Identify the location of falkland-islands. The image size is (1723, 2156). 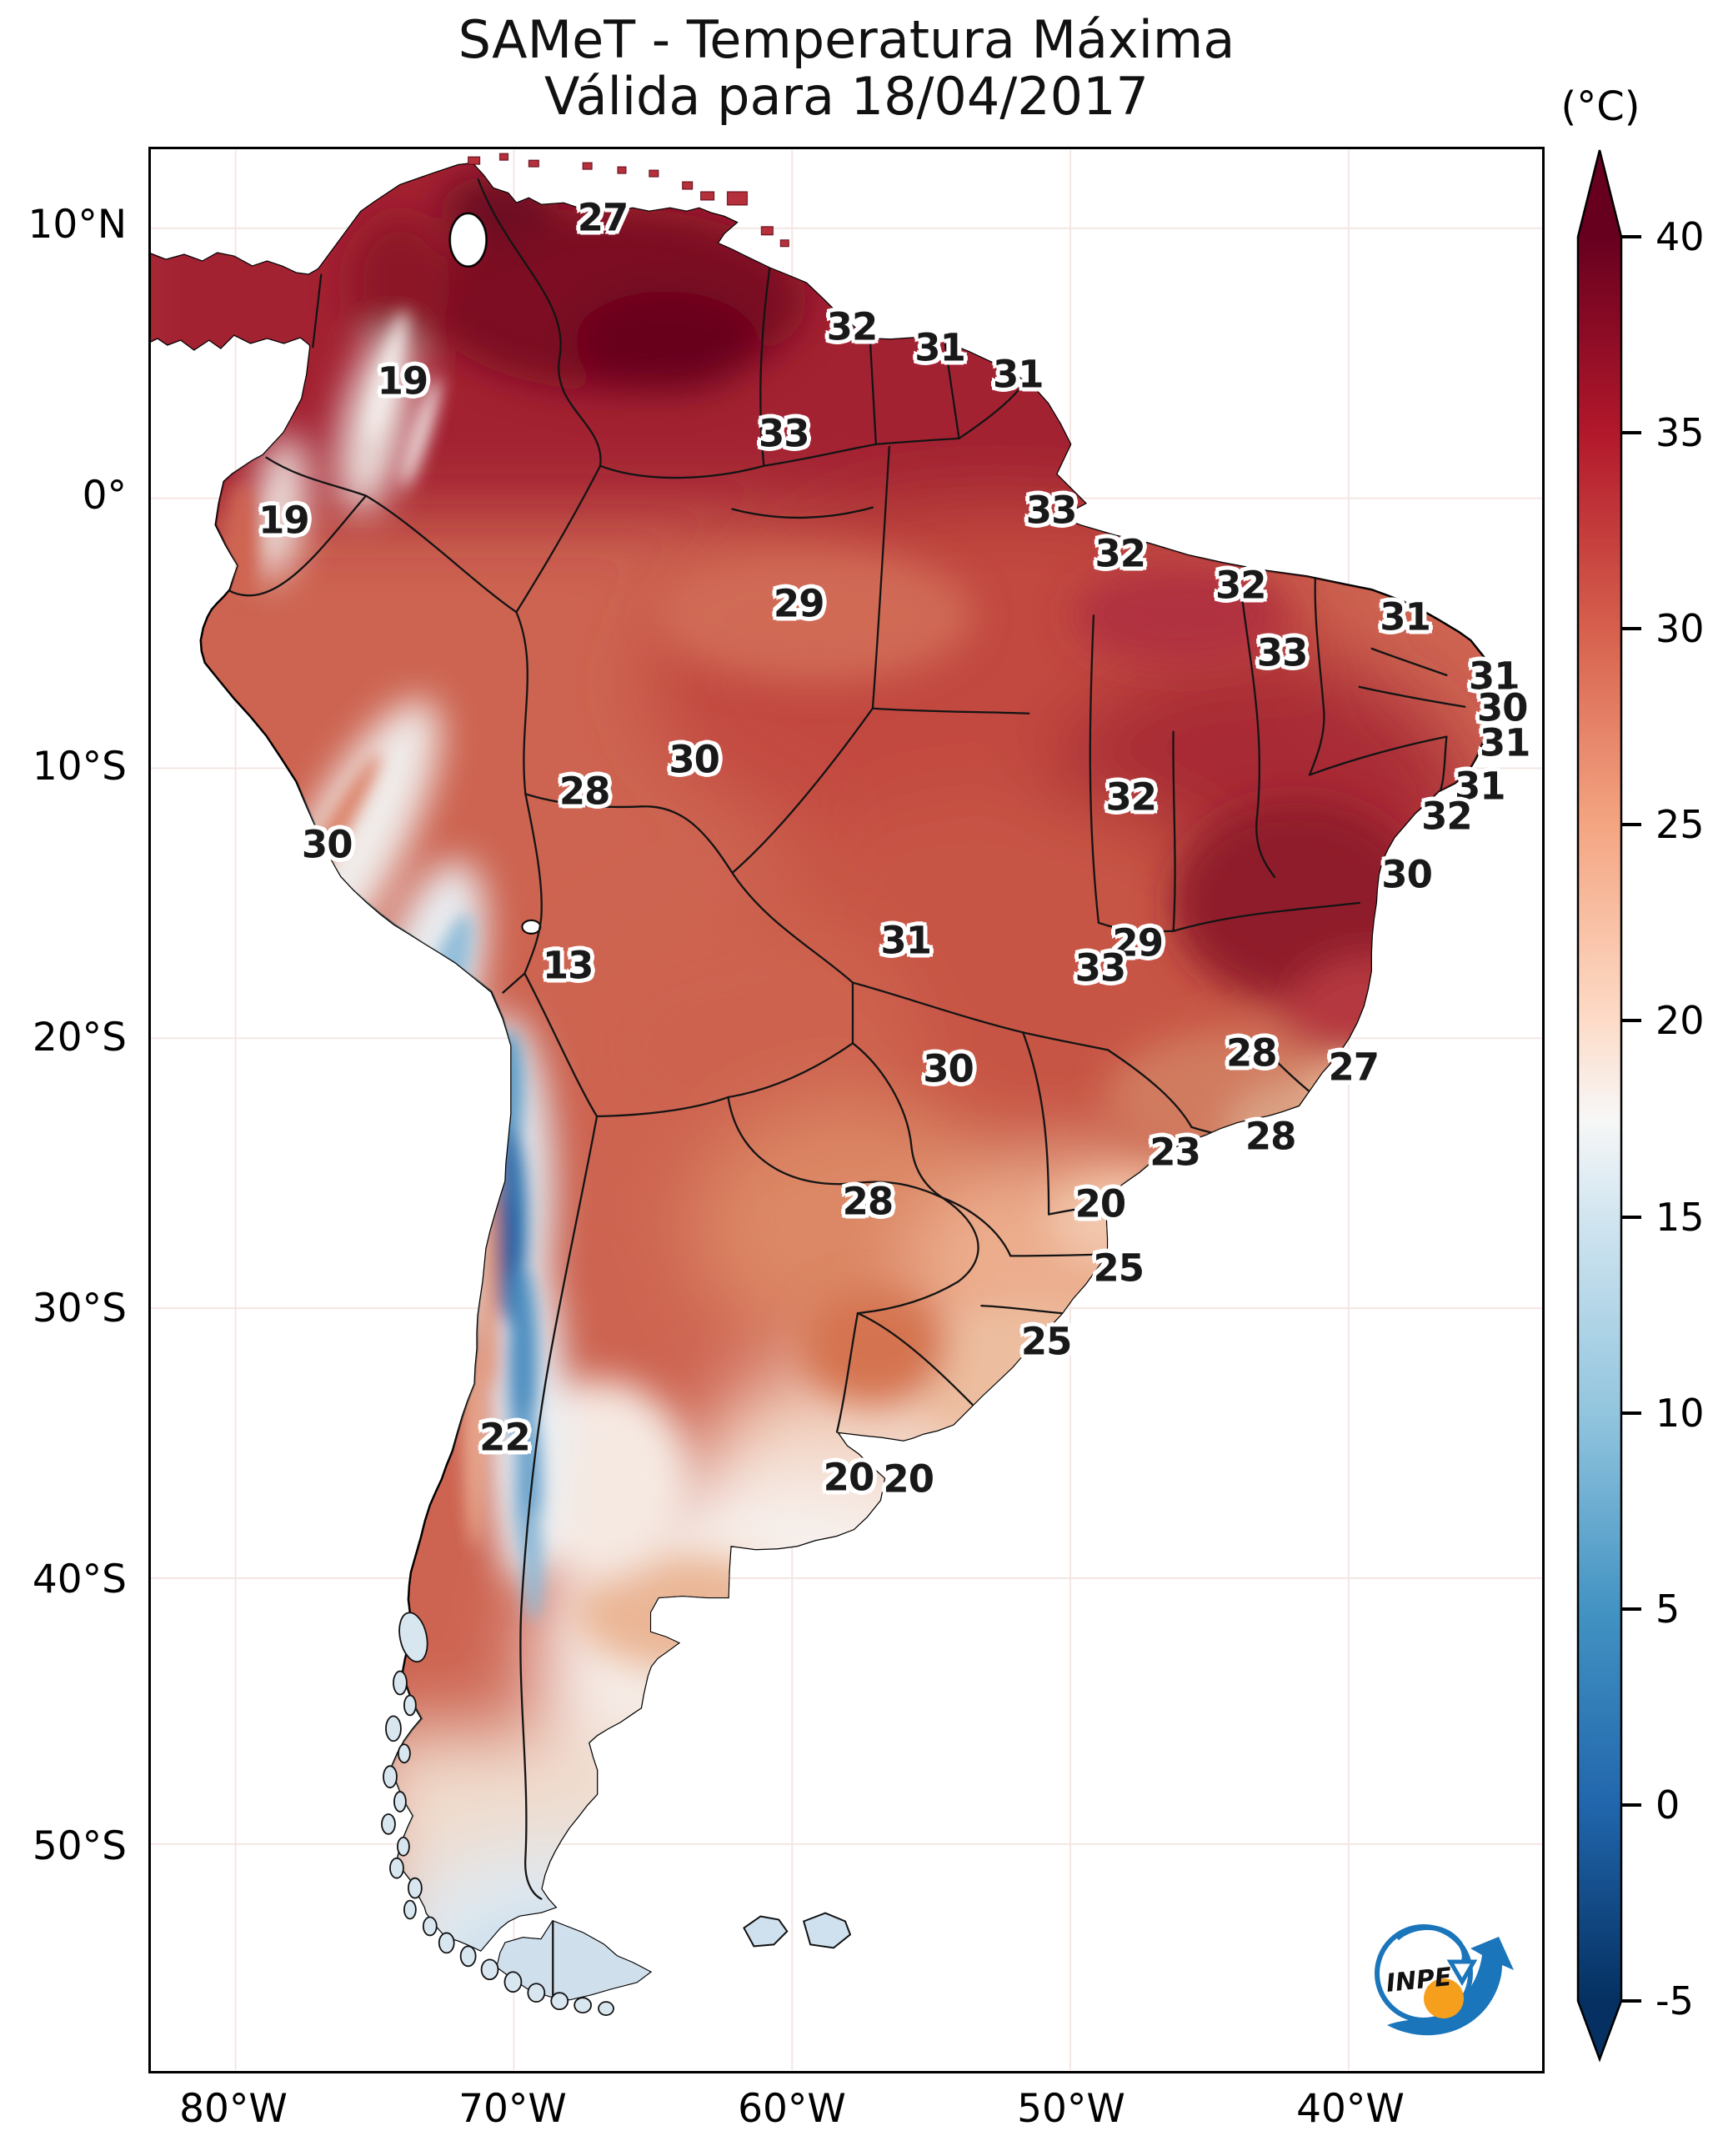
(797, 1931).